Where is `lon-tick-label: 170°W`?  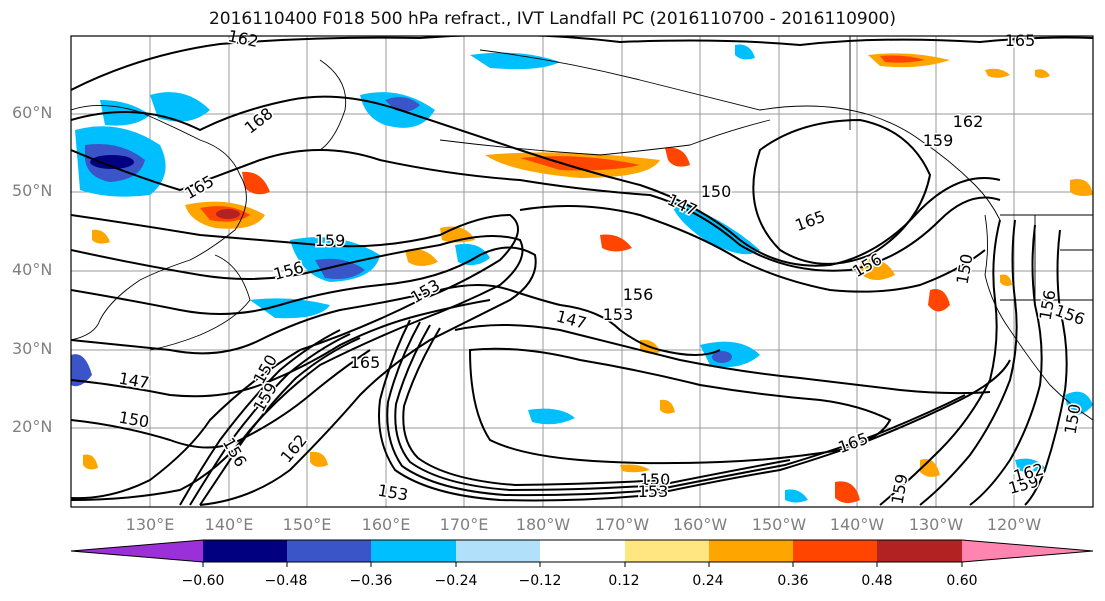
lon-tick-label: 170°W is located at coordinates (622, 524).